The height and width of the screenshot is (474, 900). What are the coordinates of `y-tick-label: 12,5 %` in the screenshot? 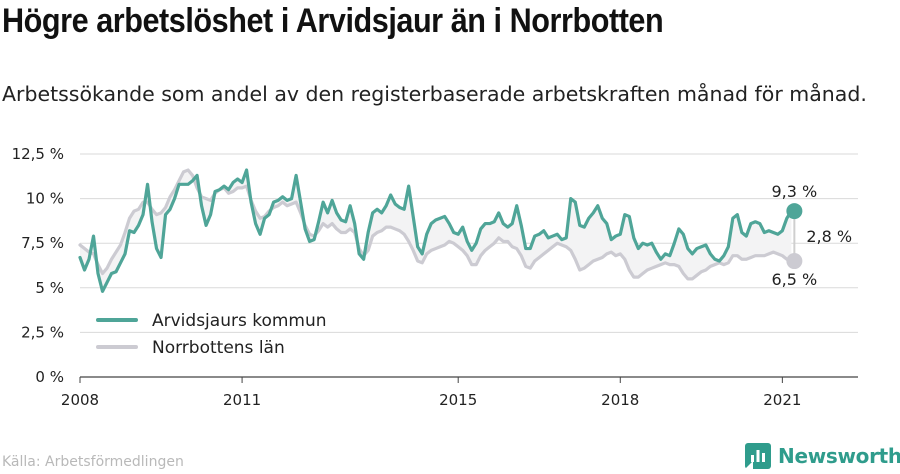 It's located at (38, 154).